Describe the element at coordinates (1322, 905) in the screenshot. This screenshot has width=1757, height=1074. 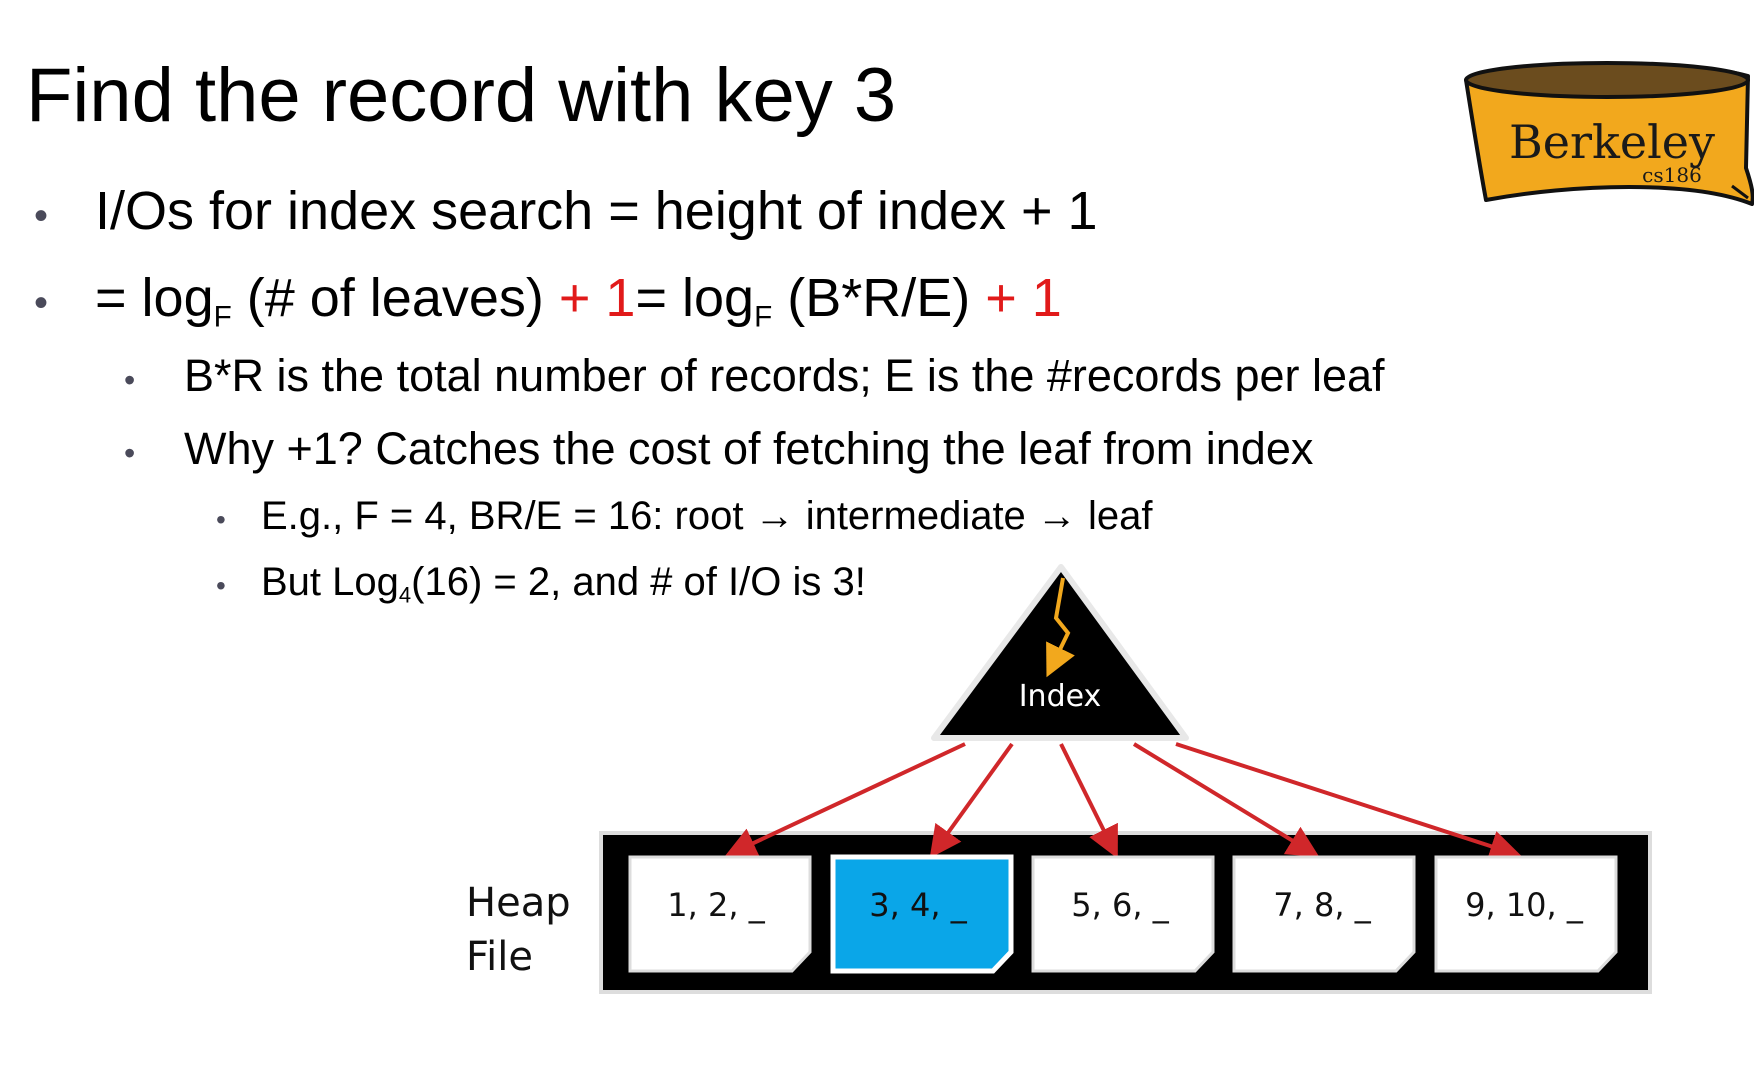
I see `page-label: 7, 8, _` at that location.